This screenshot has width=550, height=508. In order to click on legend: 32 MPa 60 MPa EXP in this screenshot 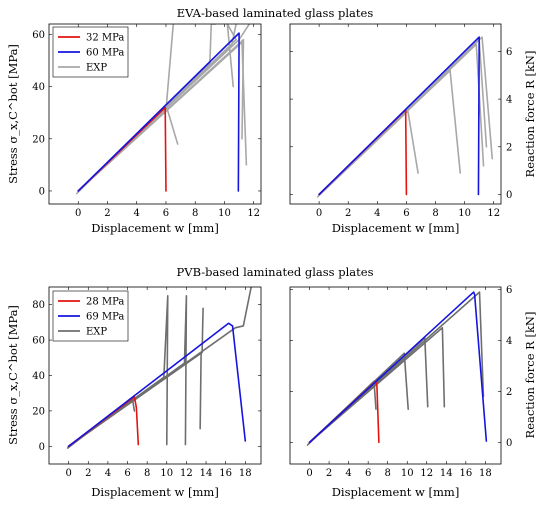, I will do `click(90, 52)`.